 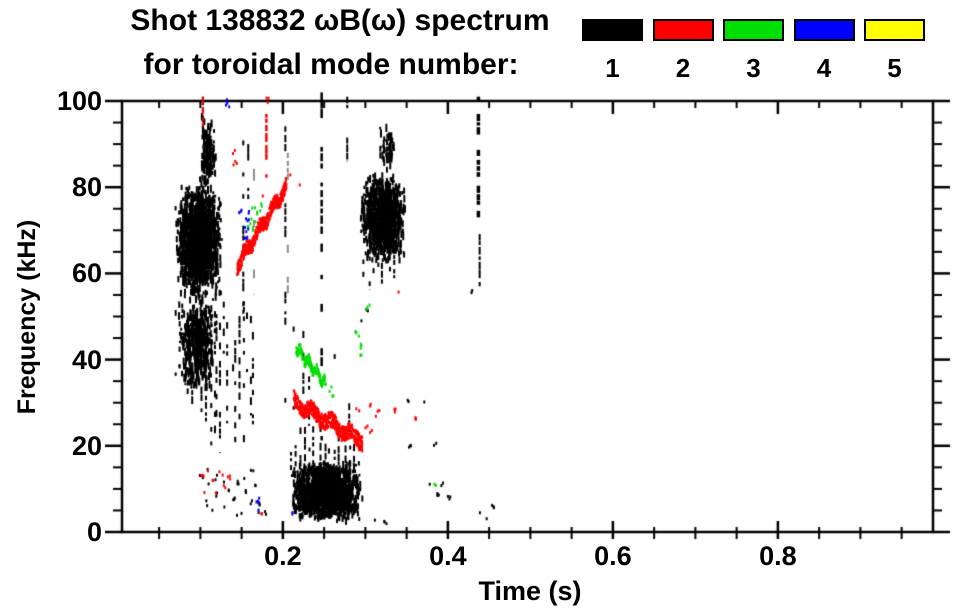 What do you see at coordinates (86, 273) in the screenshot?
I see `y-tick-label: 60` at bounding box center [86, 273].